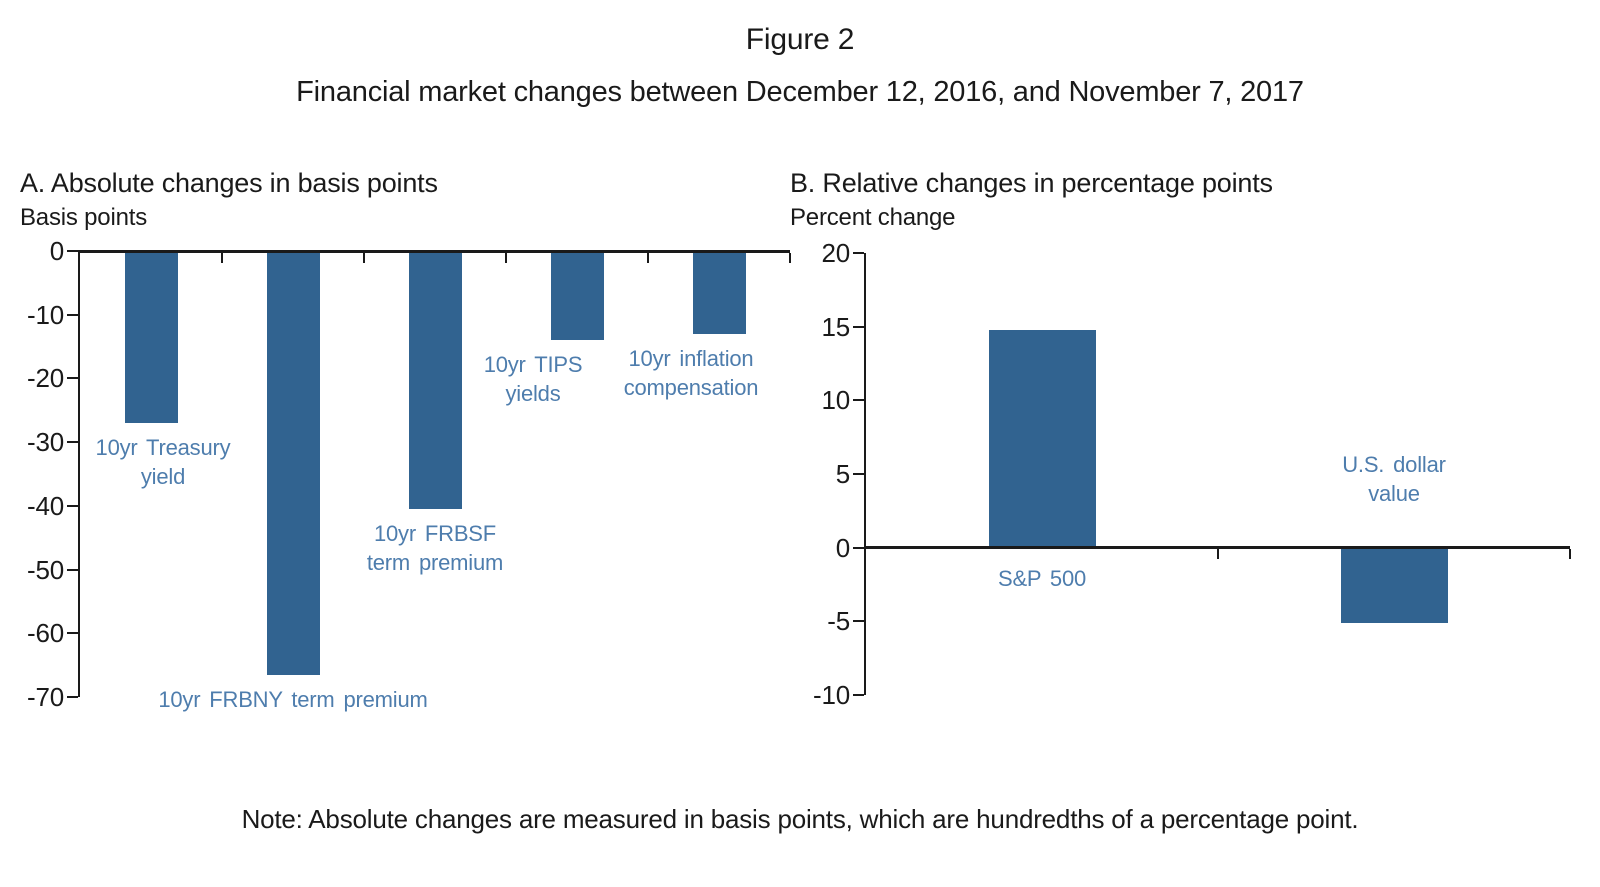 This screenshot has height=887, width=1600. I want to click on bar-label: 10yr inflation compensation, so click(691, 373).